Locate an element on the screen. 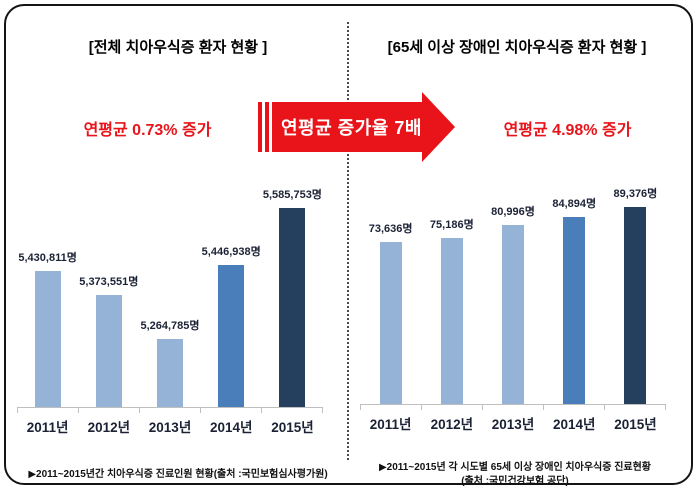 The image size is (699, 491). right-source-caption-line2: (출처 :국민건강보험 공단) is located at coordinates (515, 481).